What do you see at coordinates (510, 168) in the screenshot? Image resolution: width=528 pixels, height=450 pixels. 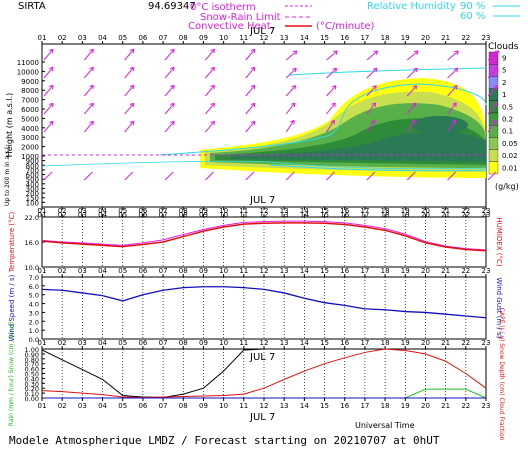 I see `colorbar-label: 0.01` at bounding box center [510, 168].